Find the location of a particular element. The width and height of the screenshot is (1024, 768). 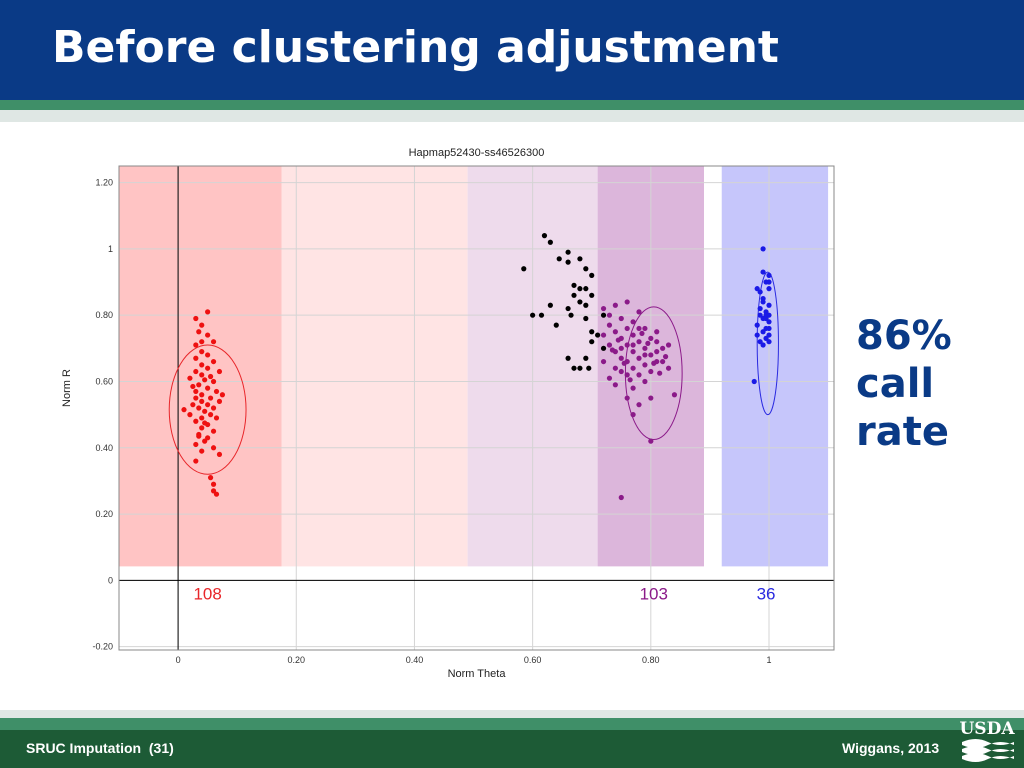

usda-logo-text: USDA is located at coordinates (987, 729).